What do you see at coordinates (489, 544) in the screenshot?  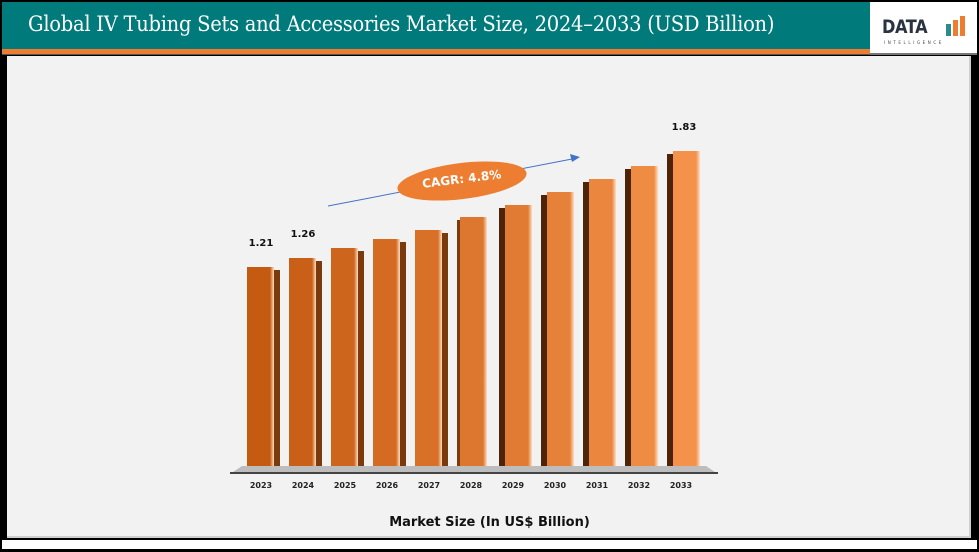 I see `bottom-margin` at bounding box center [489, 544].